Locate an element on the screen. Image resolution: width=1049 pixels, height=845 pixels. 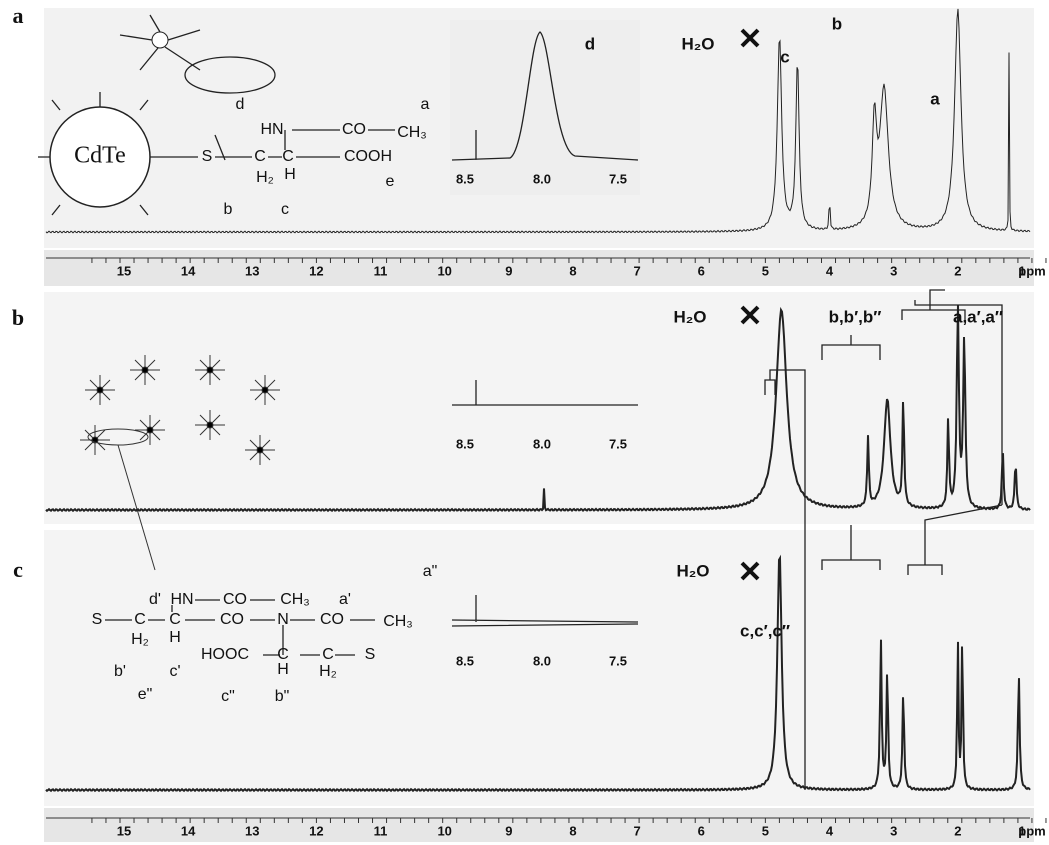
structure-atom: c" is located at coordinates (228, 696).